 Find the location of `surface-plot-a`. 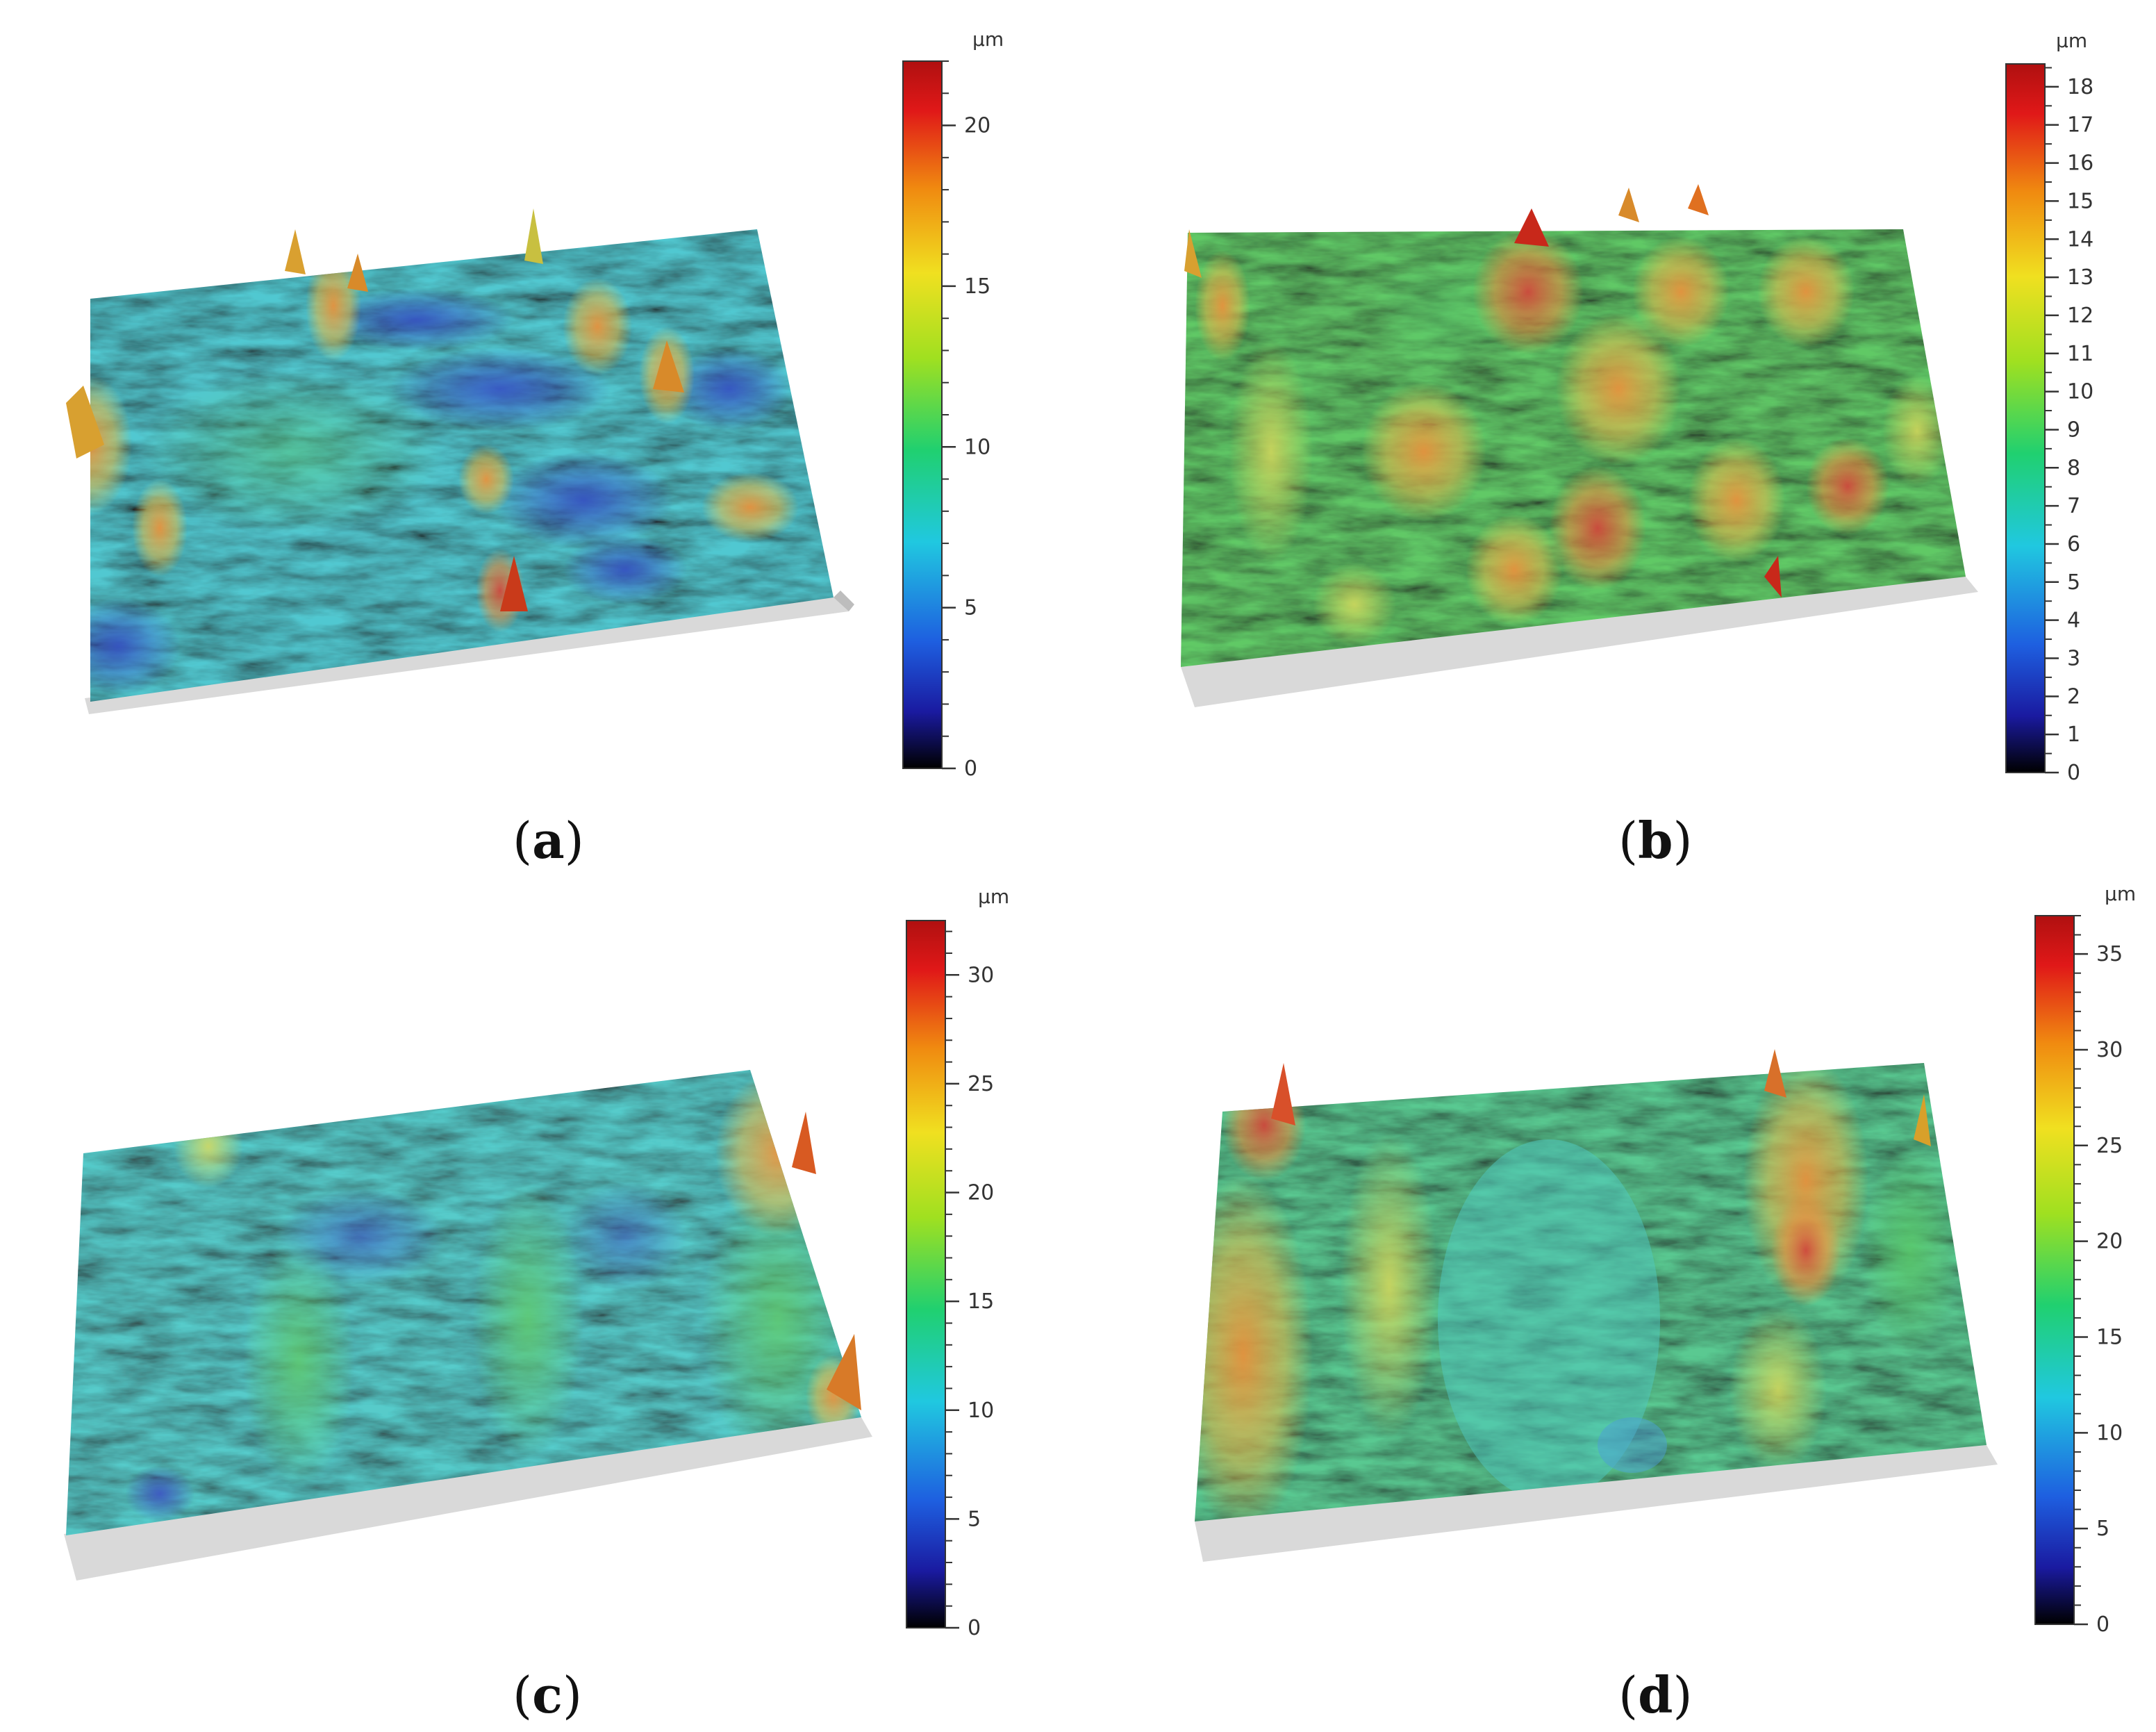

surface-plot-a is located at coordinates (460, 461).